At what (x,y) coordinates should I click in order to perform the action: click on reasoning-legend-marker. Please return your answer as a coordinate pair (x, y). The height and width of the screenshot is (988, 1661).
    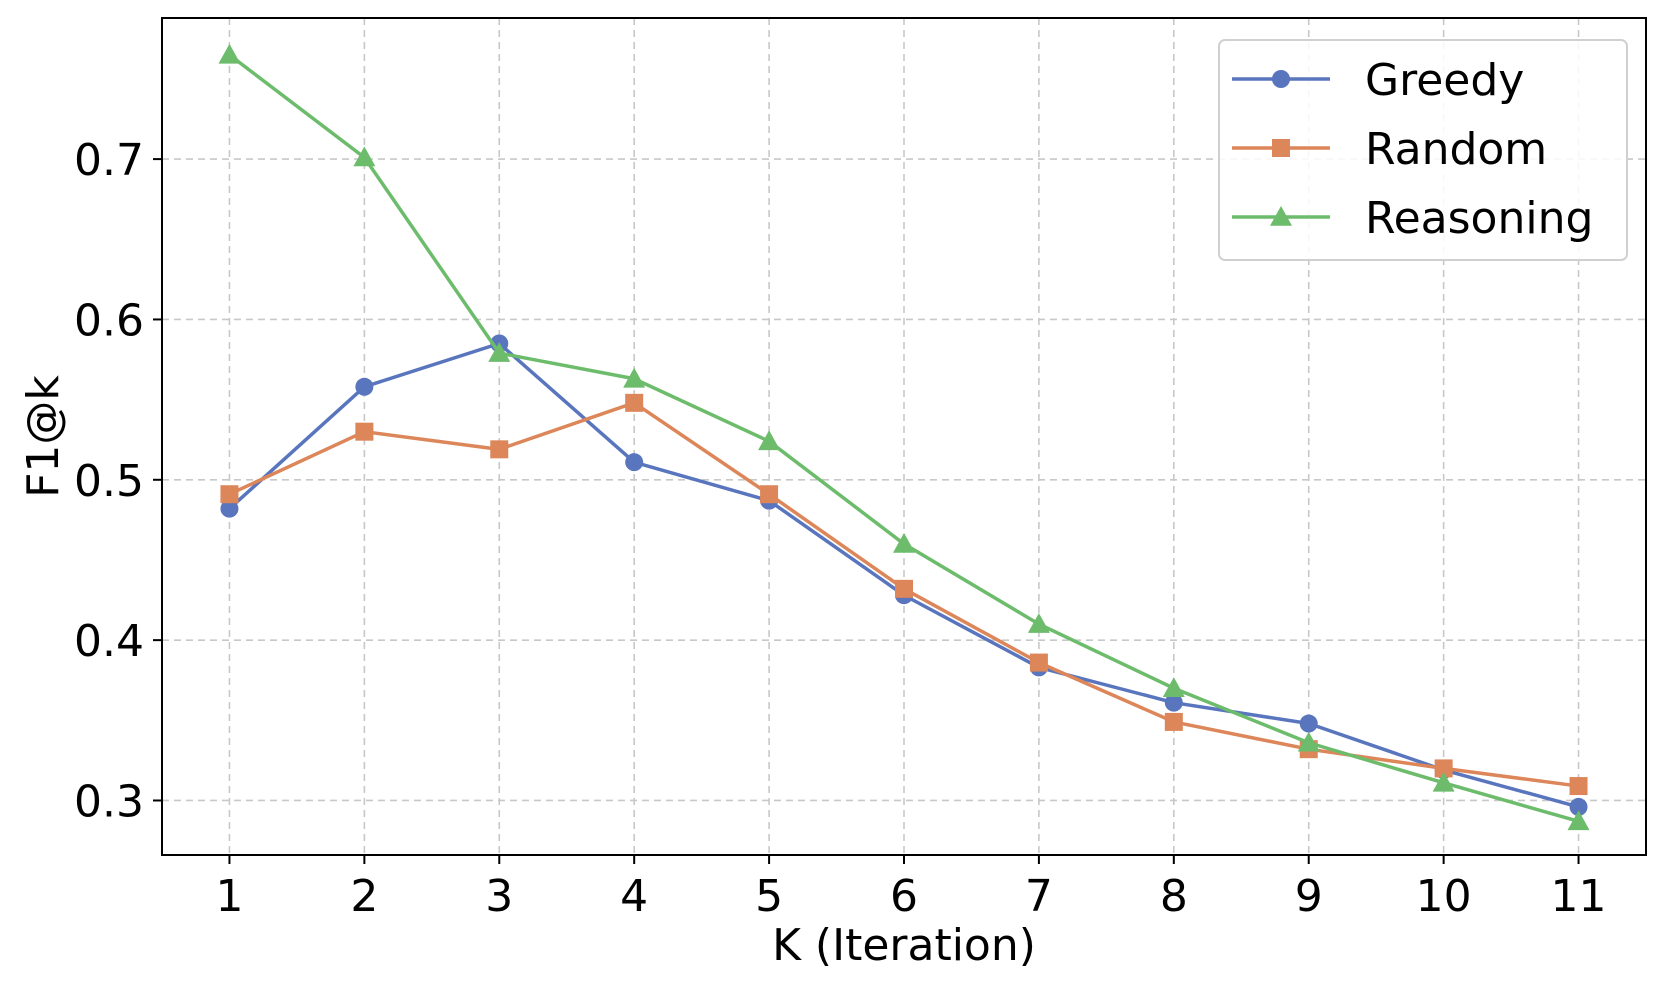
    Looking at the image, I should click on (1281, 216).